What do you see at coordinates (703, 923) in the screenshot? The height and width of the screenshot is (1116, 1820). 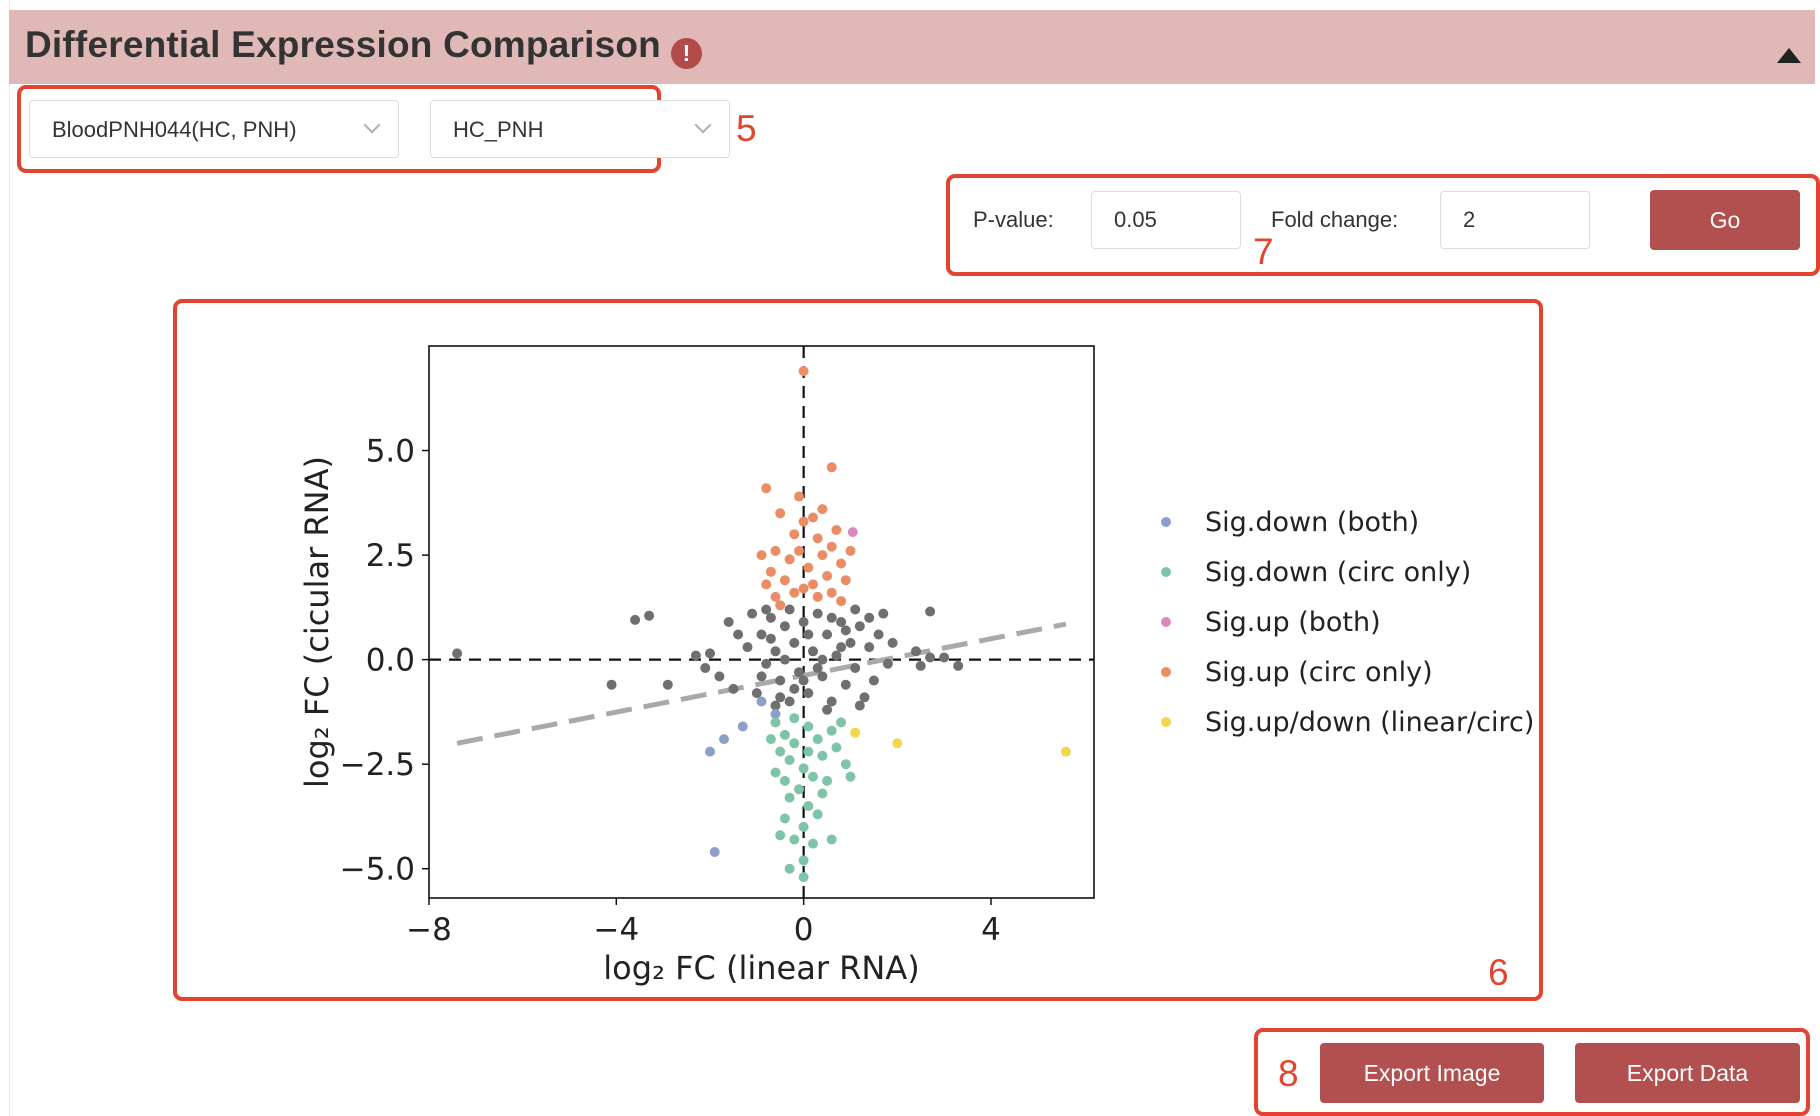 I see `x-axis-ticks: −8 −4 0 4` at bounding box center [703, 923].